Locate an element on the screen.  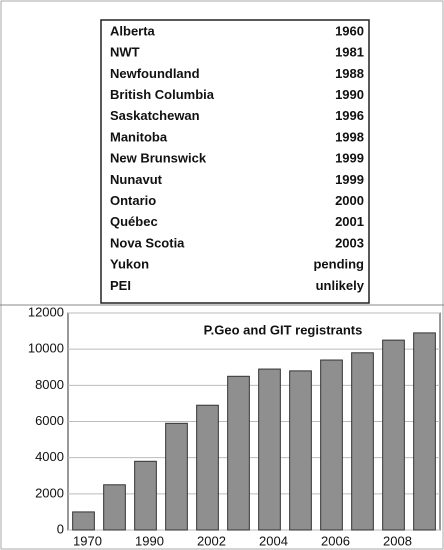
table-cell: 1996 is located at coordinates (349, 115).